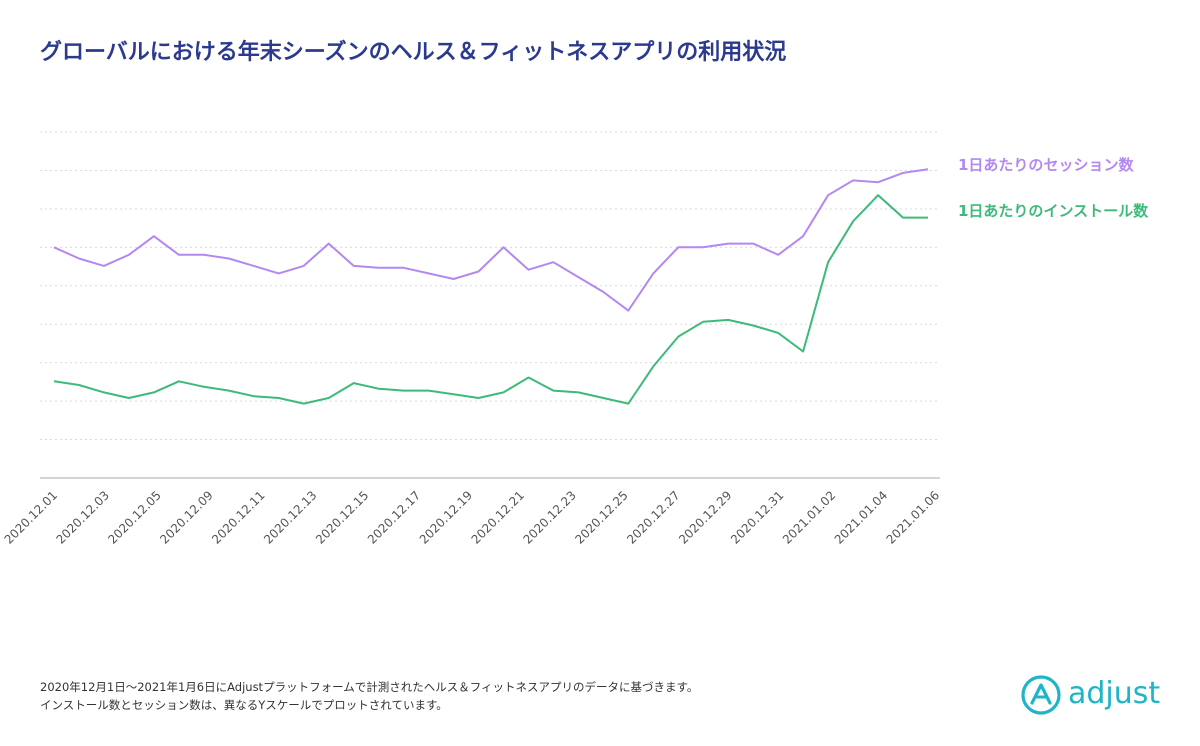 This screenshot has width=1200, height=746. Describe the element at coordinates (394, 517) in the screenshot. I see `x-tick-label: 2020.12.17` at that location.